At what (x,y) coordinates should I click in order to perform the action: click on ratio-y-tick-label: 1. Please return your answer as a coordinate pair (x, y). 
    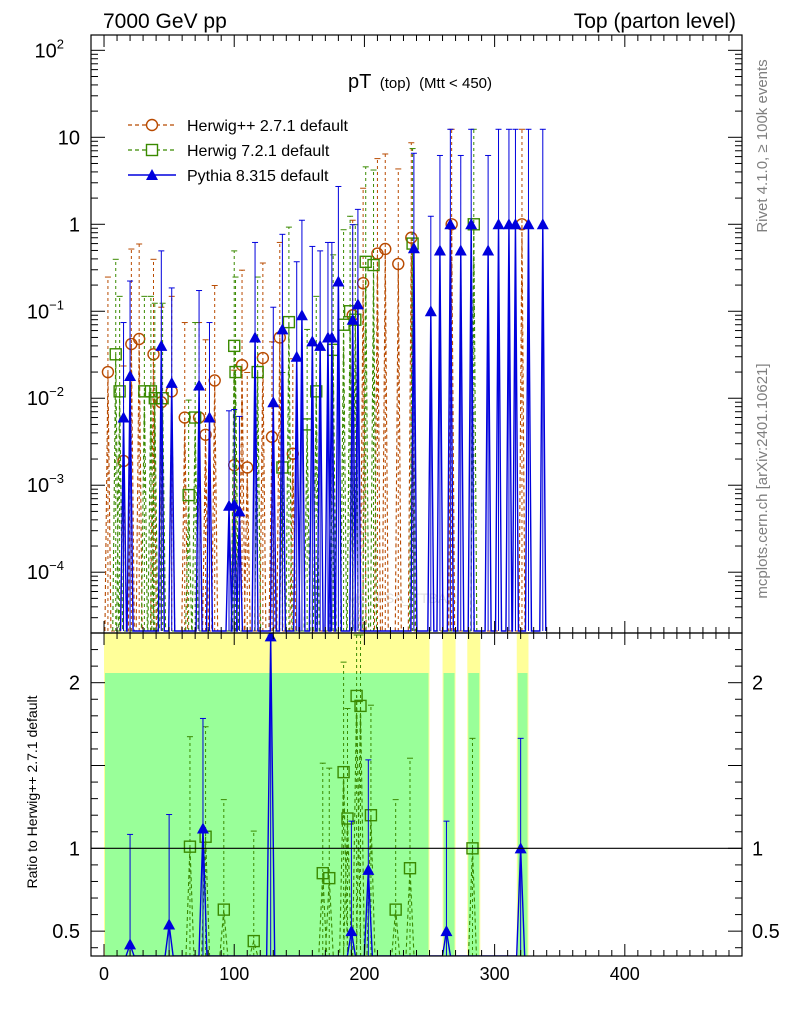
    Looking at the image, I should click on (74, 849).